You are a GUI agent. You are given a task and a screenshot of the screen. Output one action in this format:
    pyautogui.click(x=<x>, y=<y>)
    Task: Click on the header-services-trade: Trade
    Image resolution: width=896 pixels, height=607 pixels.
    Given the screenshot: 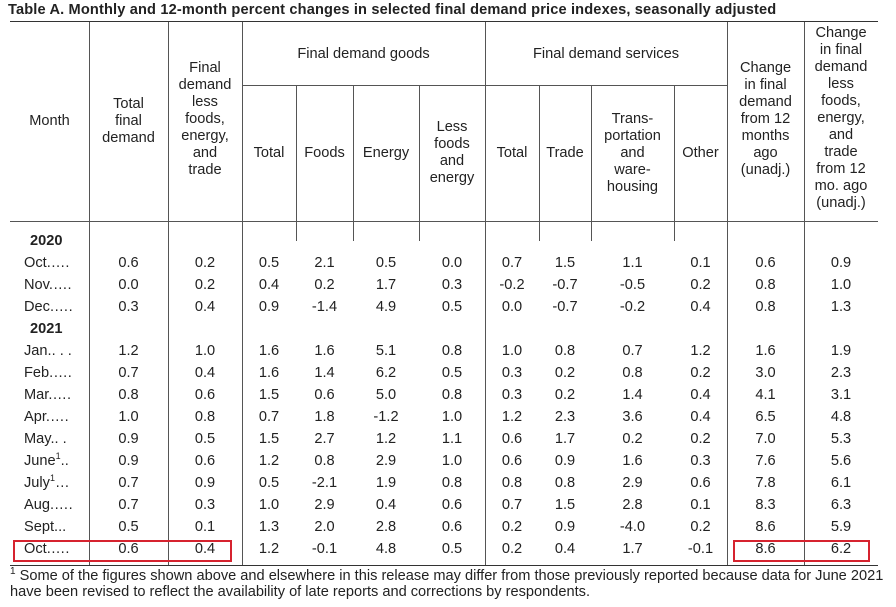 What is the action you would take?
    pyautogui.click(x=565, y=152)
    